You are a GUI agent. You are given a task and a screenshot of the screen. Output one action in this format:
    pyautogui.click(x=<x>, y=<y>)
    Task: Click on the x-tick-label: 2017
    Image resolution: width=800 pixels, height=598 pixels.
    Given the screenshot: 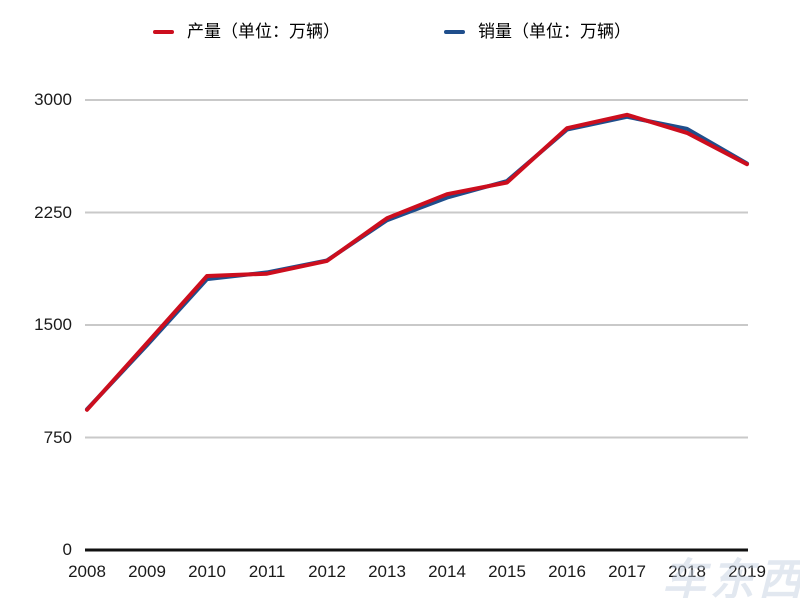 What is the action you would take?
    pyautogui.click(x=627, y=571)
    